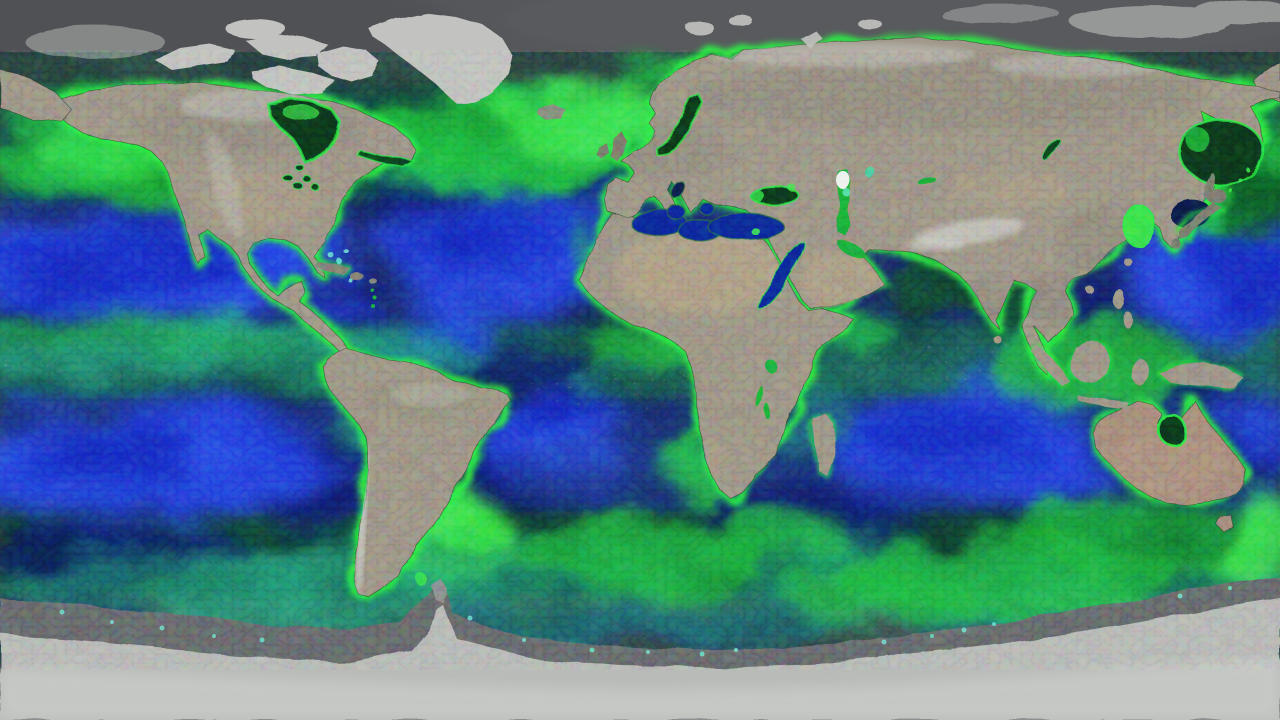 This screenshot has width=1280, height=720. I want to click on antarctic-interior-ice, so click(640, 689).